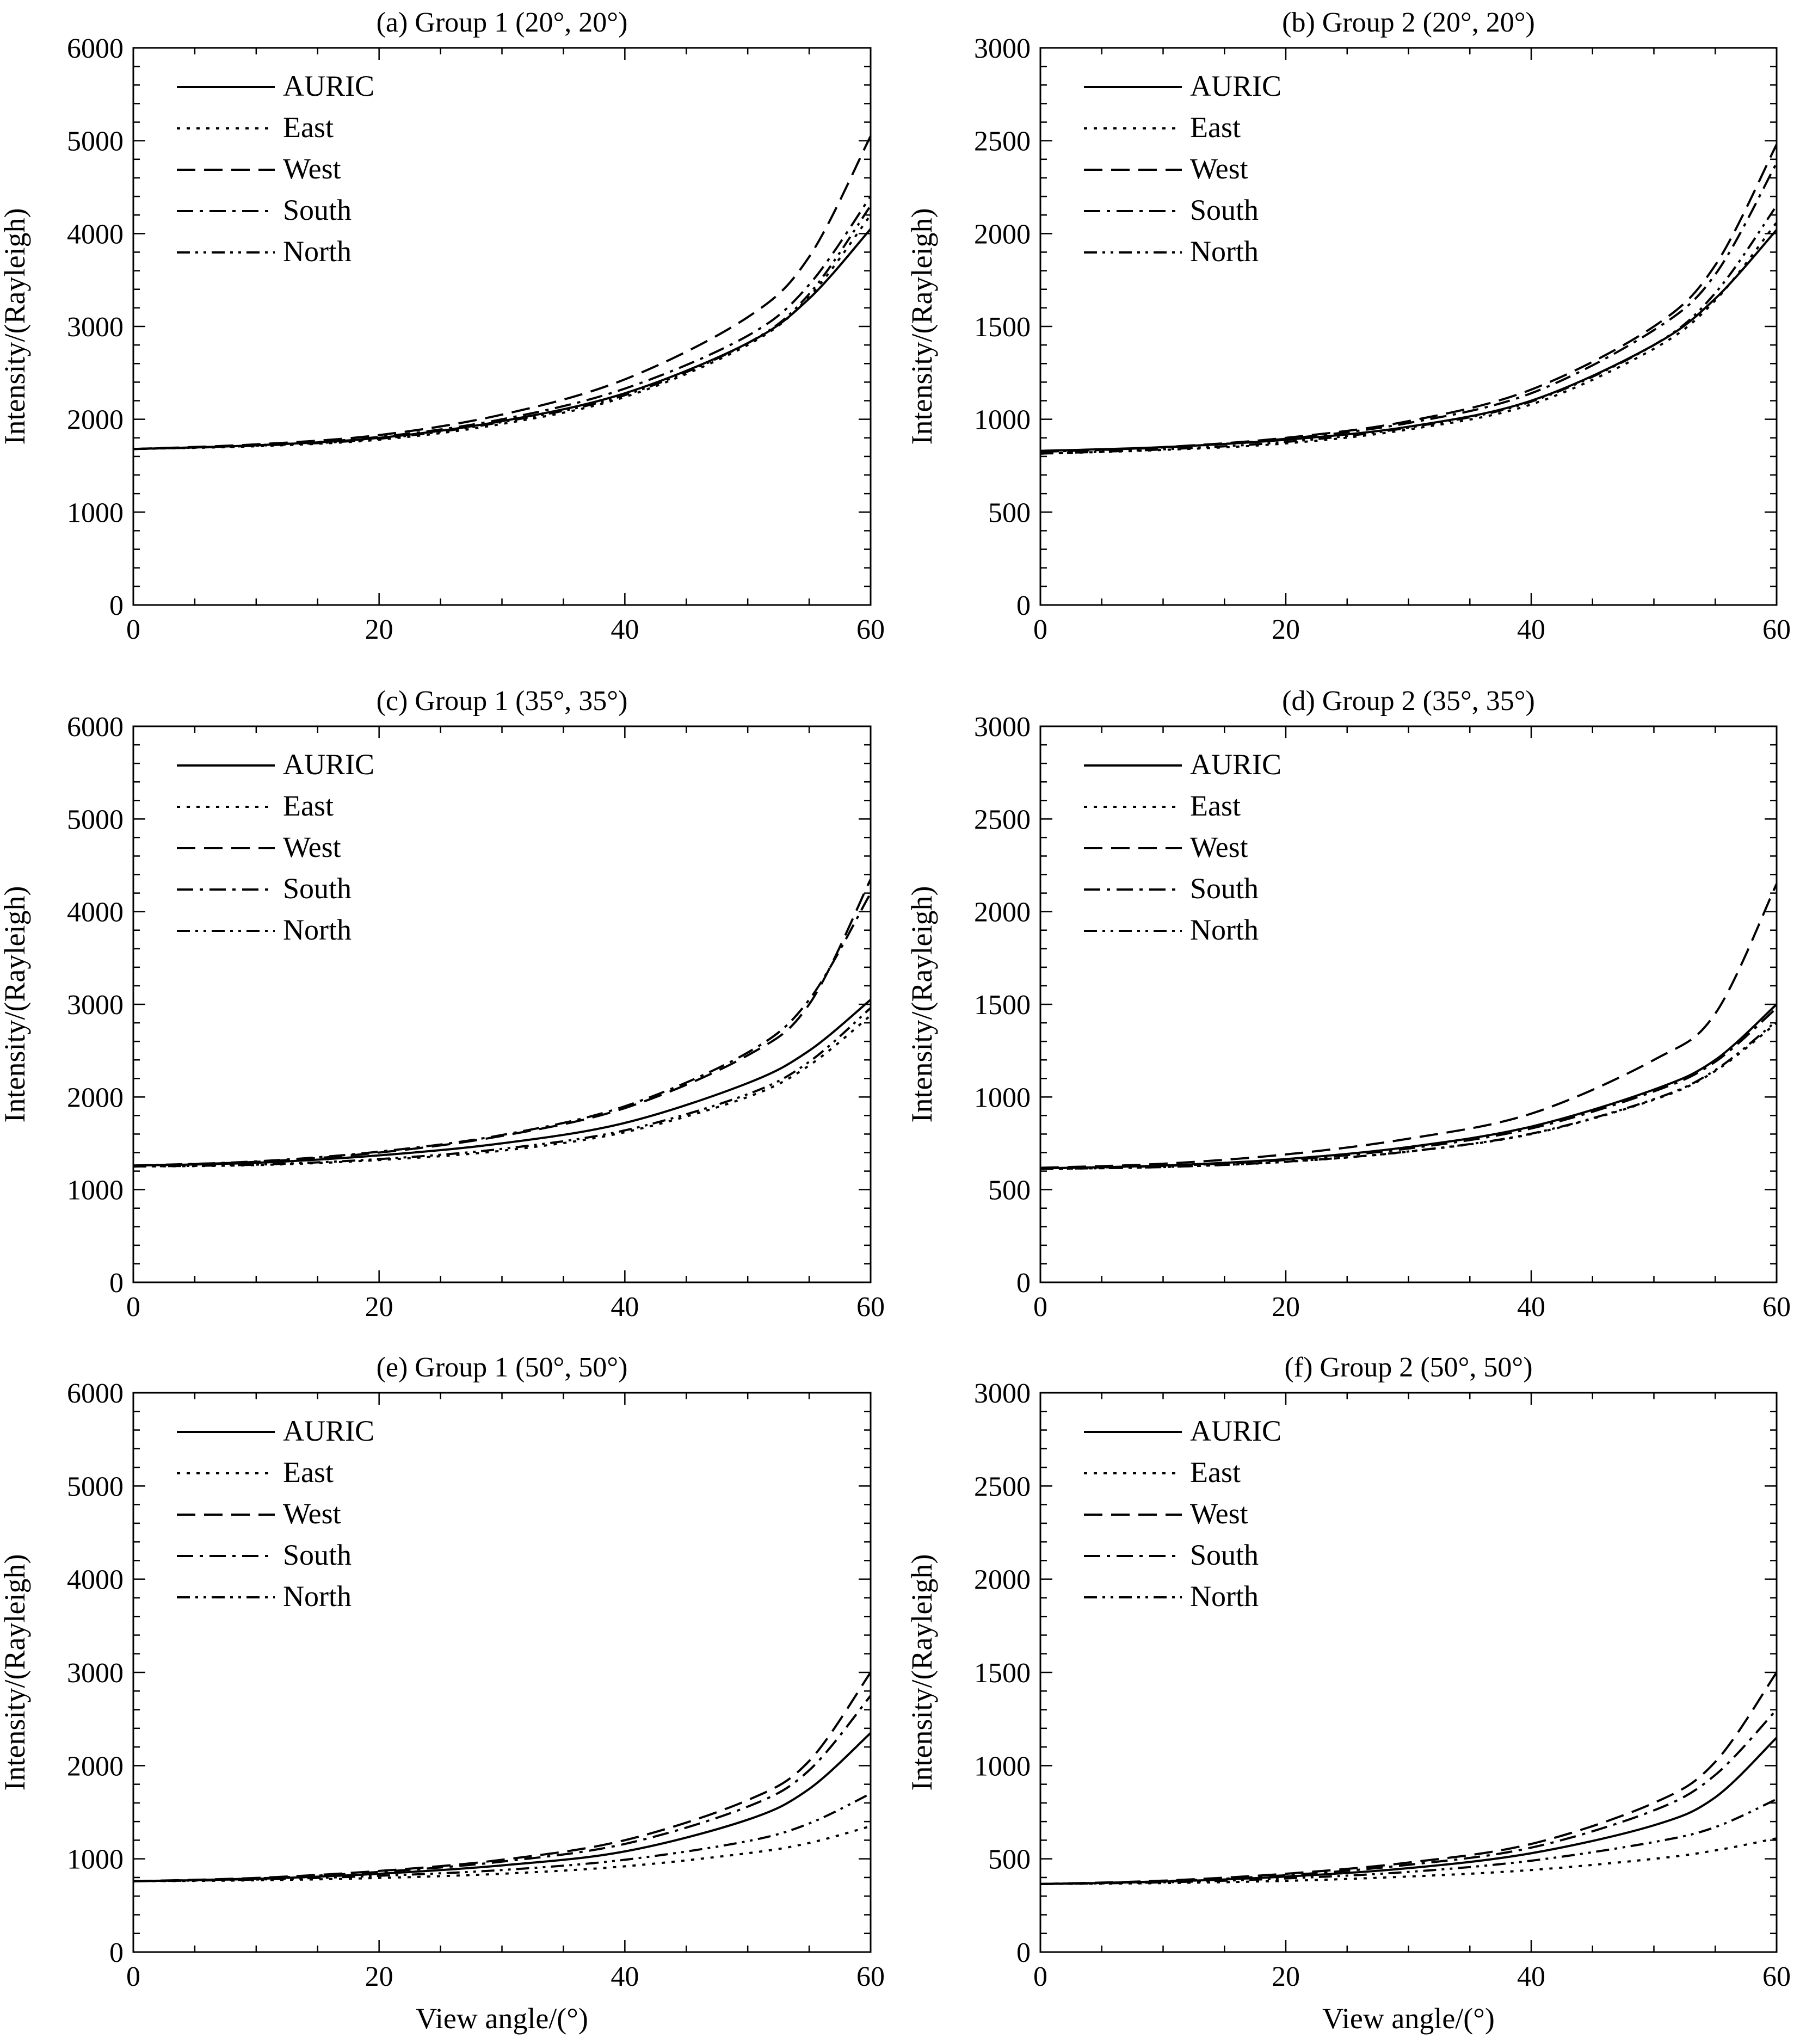  Describe the element at coordinates (95, 1393) in the screenshot. I see `y-tick-label: 6000` at that location.